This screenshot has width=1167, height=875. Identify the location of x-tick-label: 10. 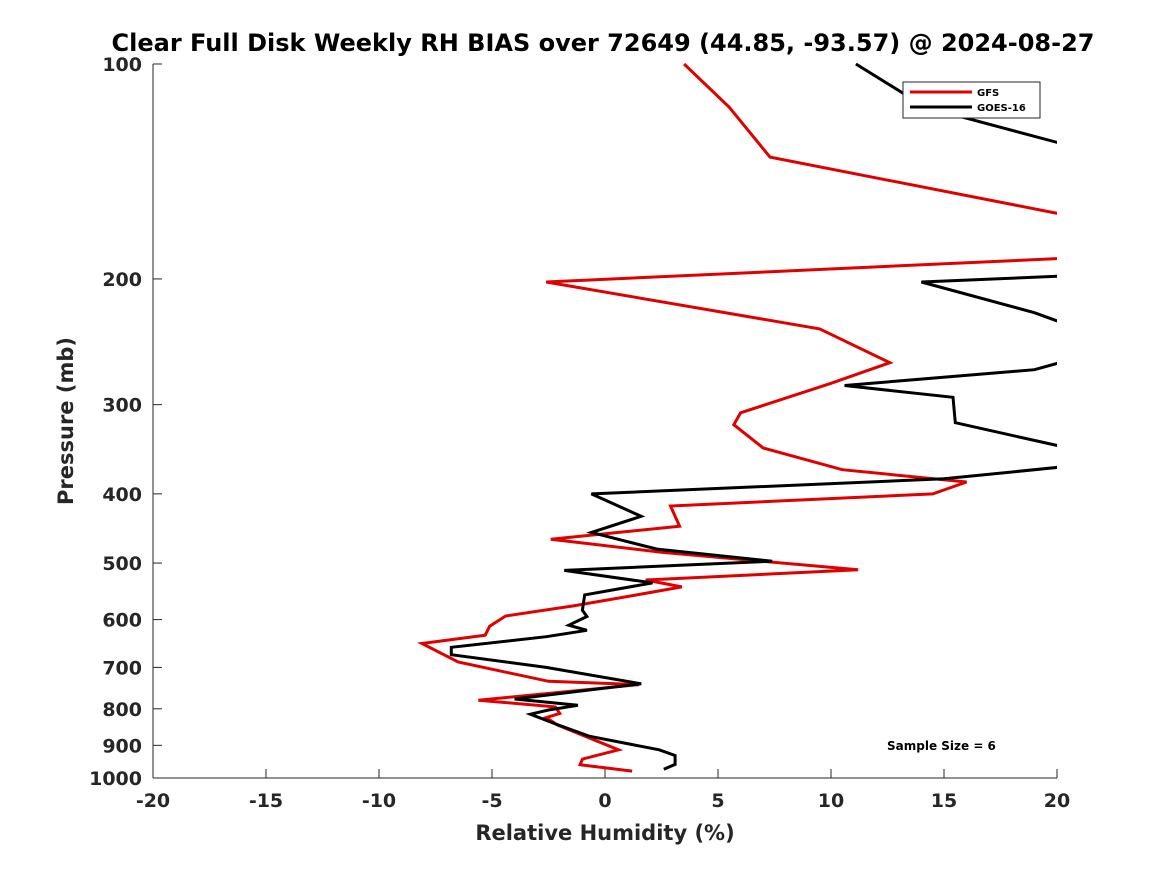
(831, 801).